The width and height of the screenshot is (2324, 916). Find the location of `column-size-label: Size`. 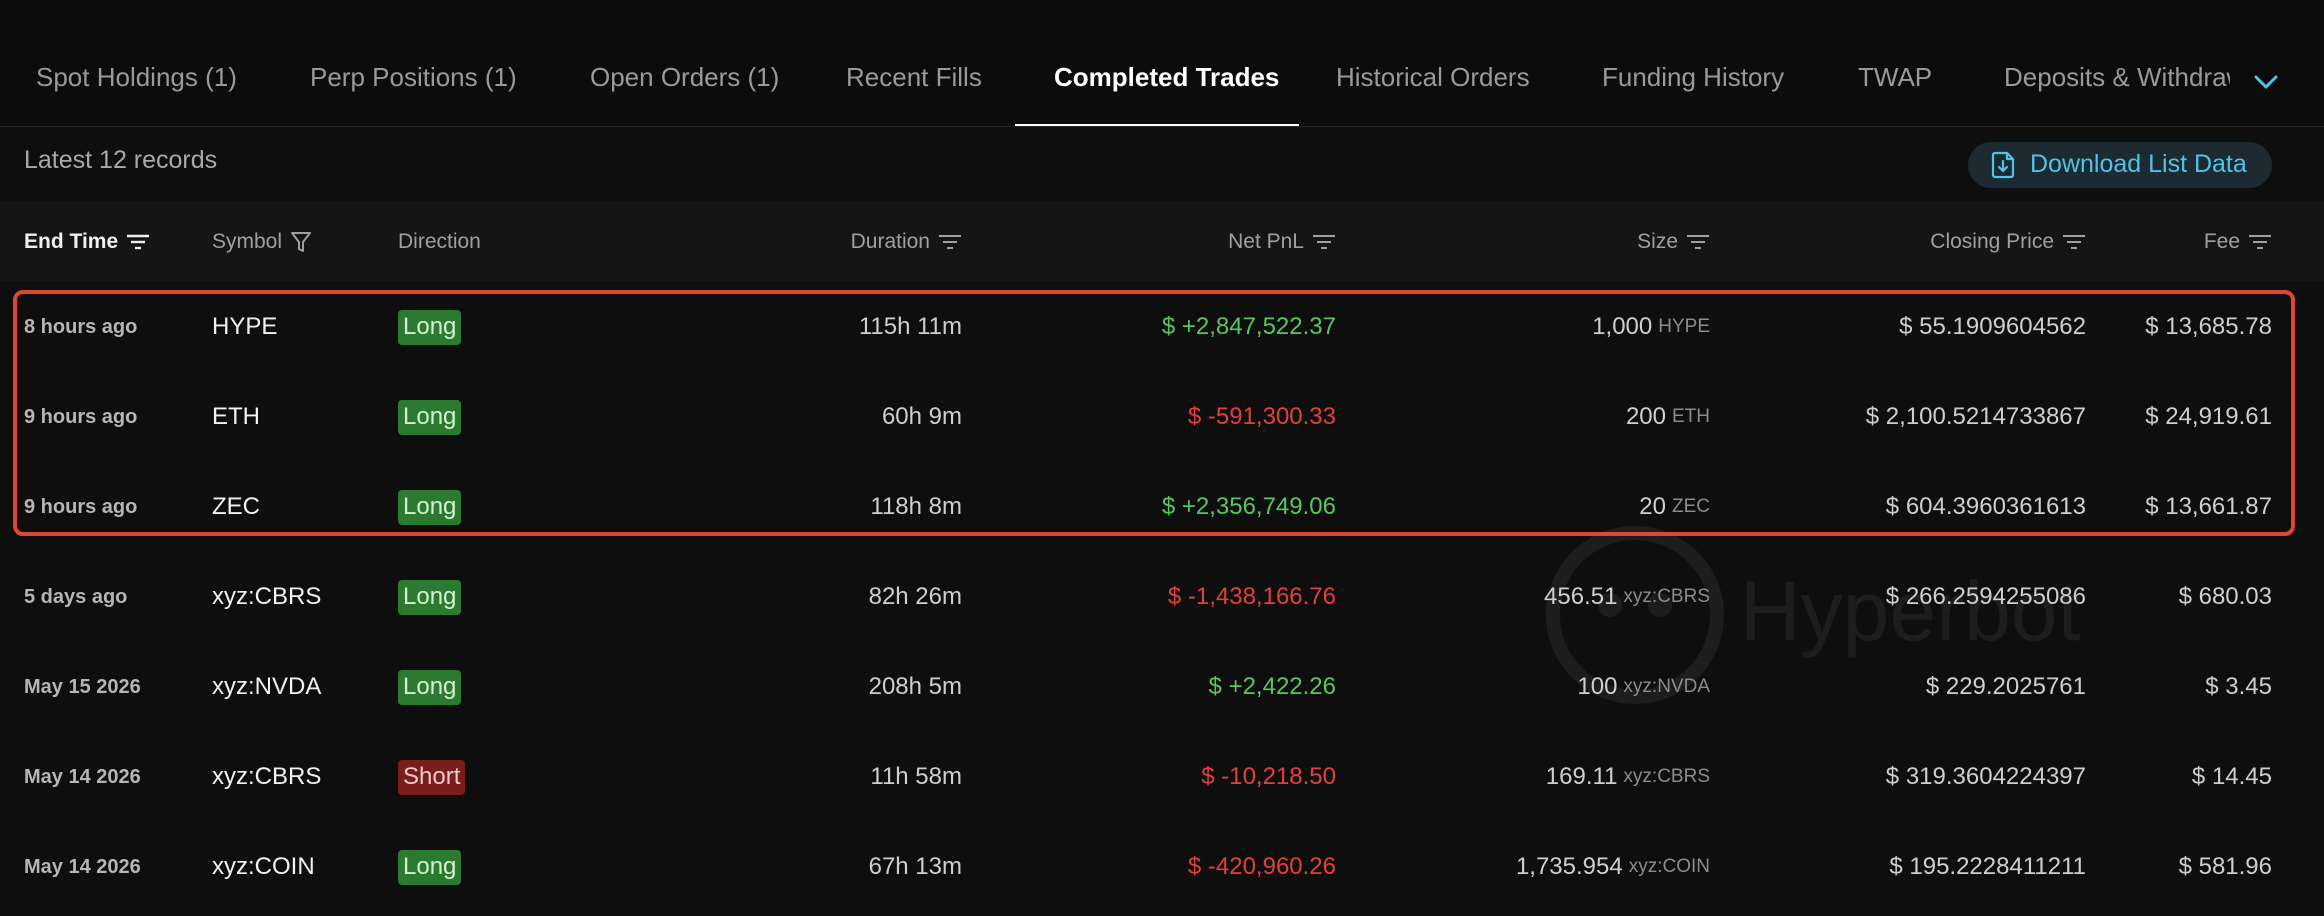

column-size-label: Size is located at coordinates (1657, 241).